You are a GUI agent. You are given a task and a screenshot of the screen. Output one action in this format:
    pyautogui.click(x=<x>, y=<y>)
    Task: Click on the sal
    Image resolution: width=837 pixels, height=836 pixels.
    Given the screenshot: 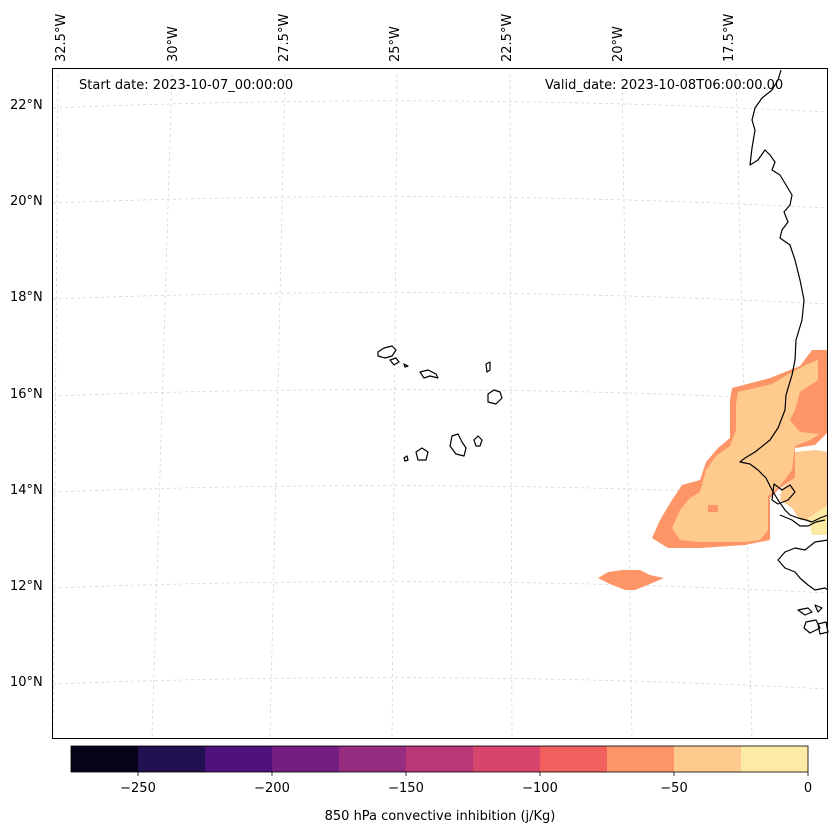 What is the action you would take?
    pyautogui.click(x=488, y=367)
    